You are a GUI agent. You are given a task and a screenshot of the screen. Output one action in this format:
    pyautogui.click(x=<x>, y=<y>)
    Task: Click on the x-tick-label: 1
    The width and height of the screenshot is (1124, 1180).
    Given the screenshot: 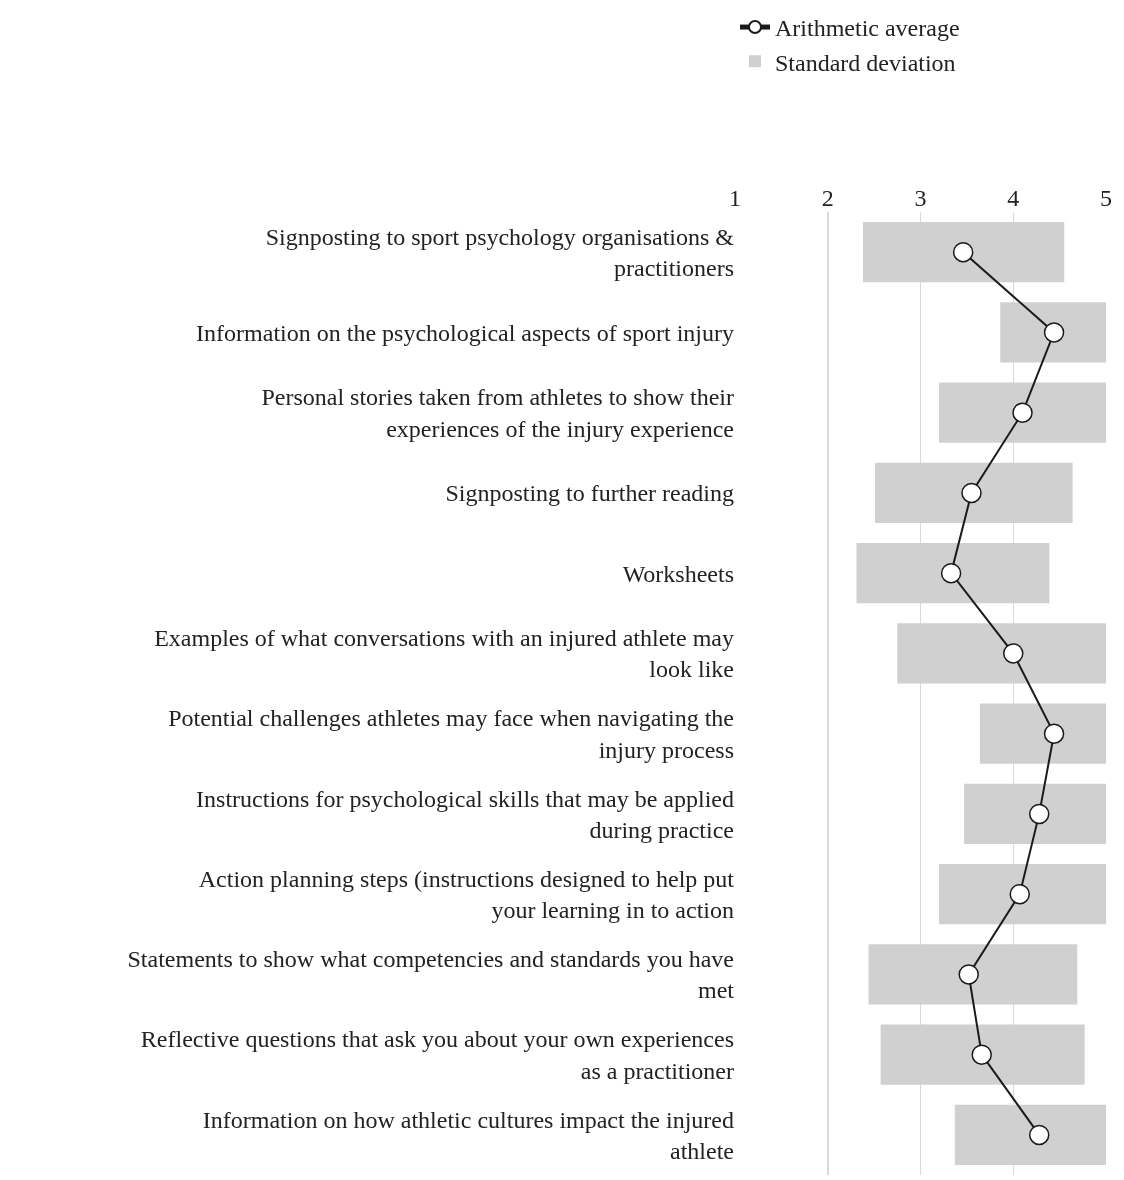 What is the action you would take?
    pyautogui.click(x=735, y=198)
    